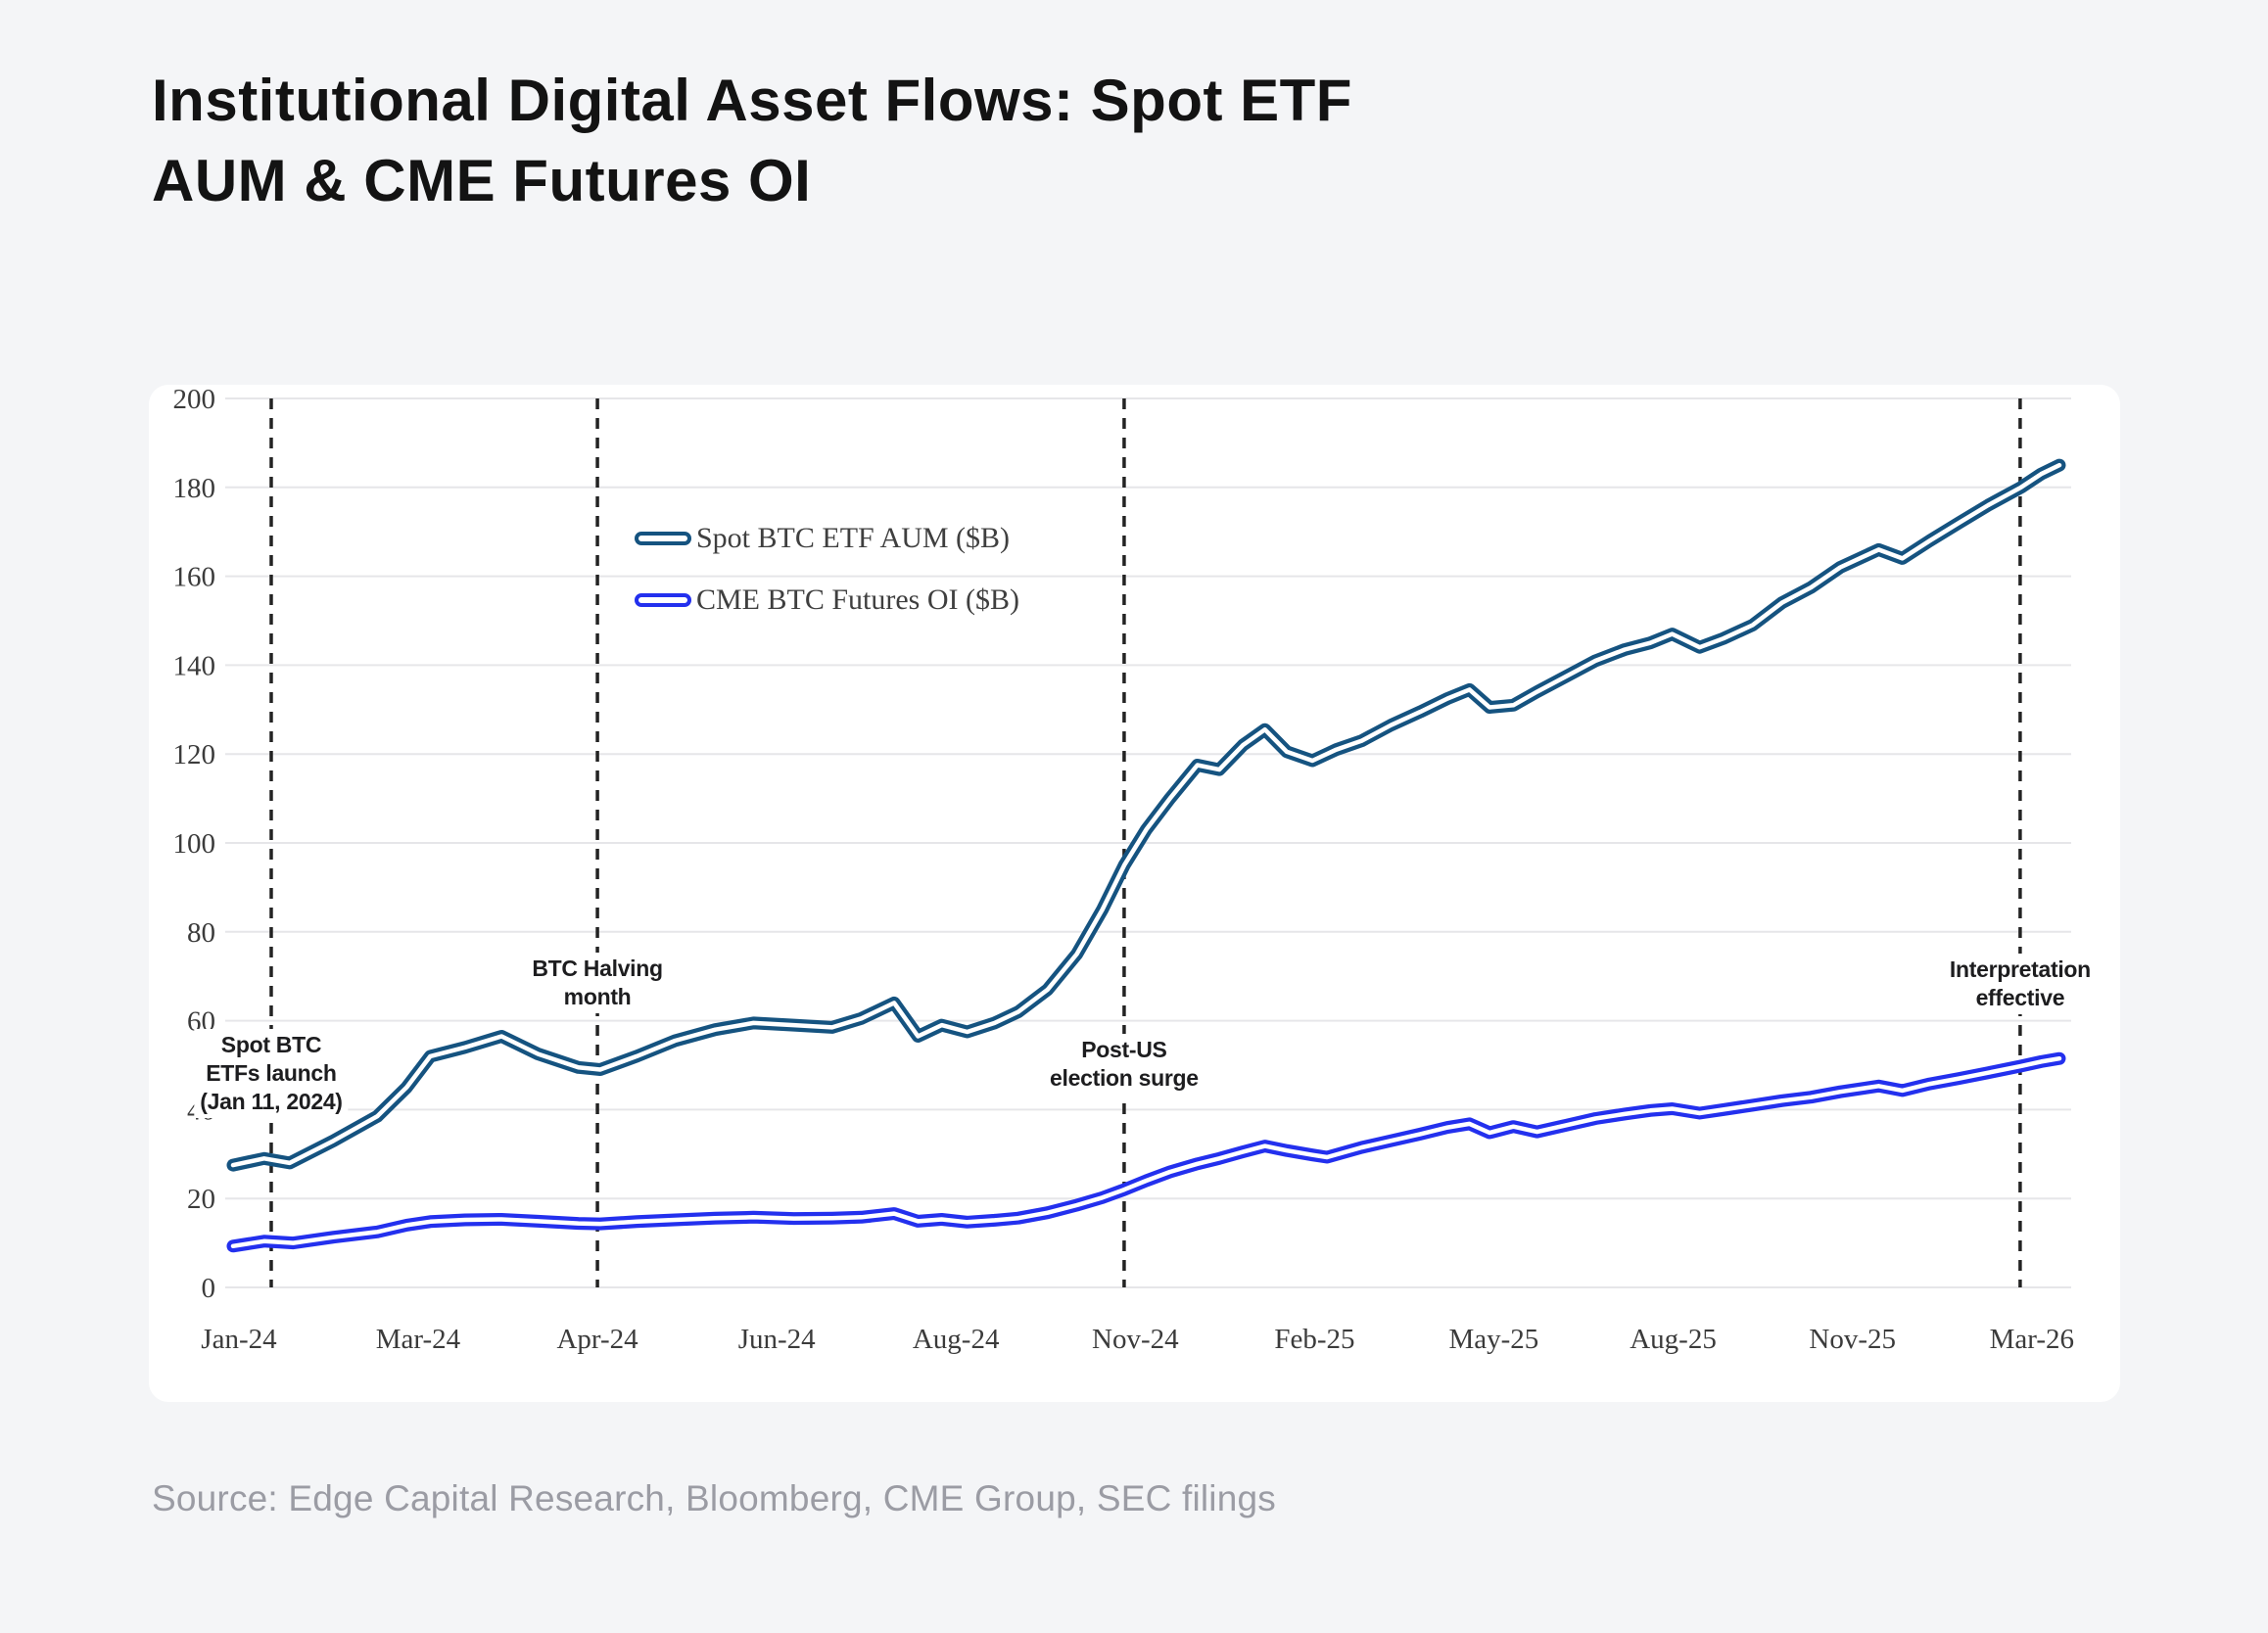  I want to click on annotation-line: effective, so click(2020, 997).